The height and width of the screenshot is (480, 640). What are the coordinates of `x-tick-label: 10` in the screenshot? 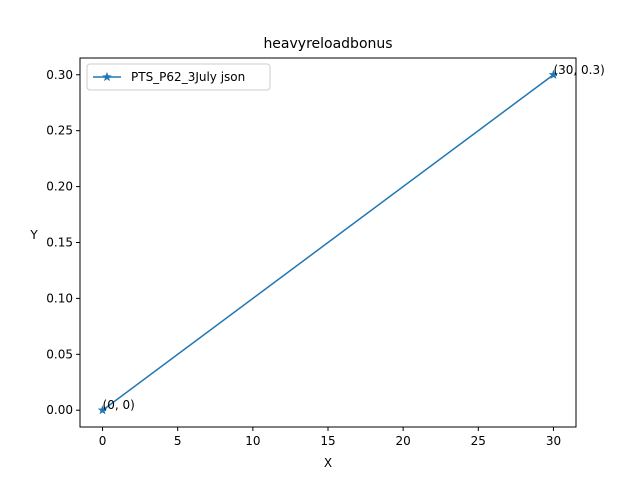 It's located at (252, 441).